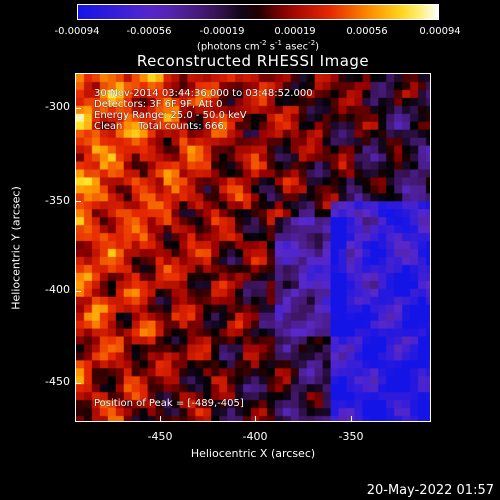 This screenshot has width=500, height=500. I want to click on colorbar-tick-label: -0.00094, so click(77, 31).